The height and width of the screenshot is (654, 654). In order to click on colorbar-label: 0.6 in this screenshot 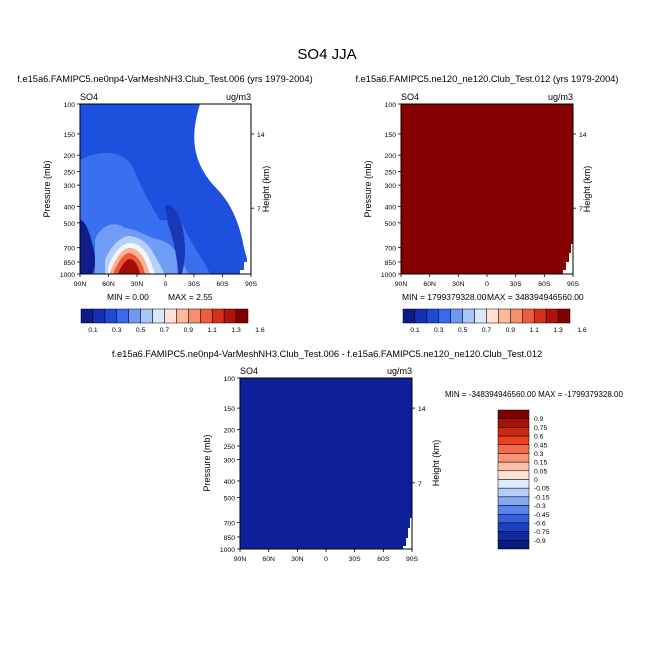, I will do `click(539, 437)`.